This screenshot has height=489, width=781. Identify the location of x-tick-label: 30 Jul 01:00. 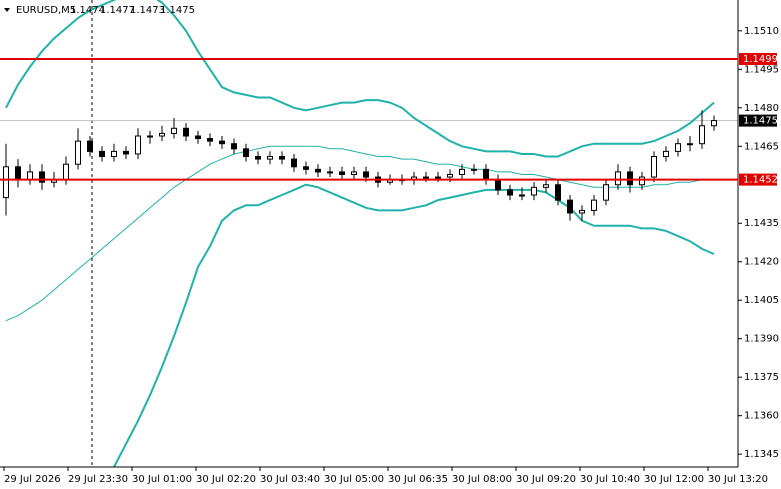
(162, 479).